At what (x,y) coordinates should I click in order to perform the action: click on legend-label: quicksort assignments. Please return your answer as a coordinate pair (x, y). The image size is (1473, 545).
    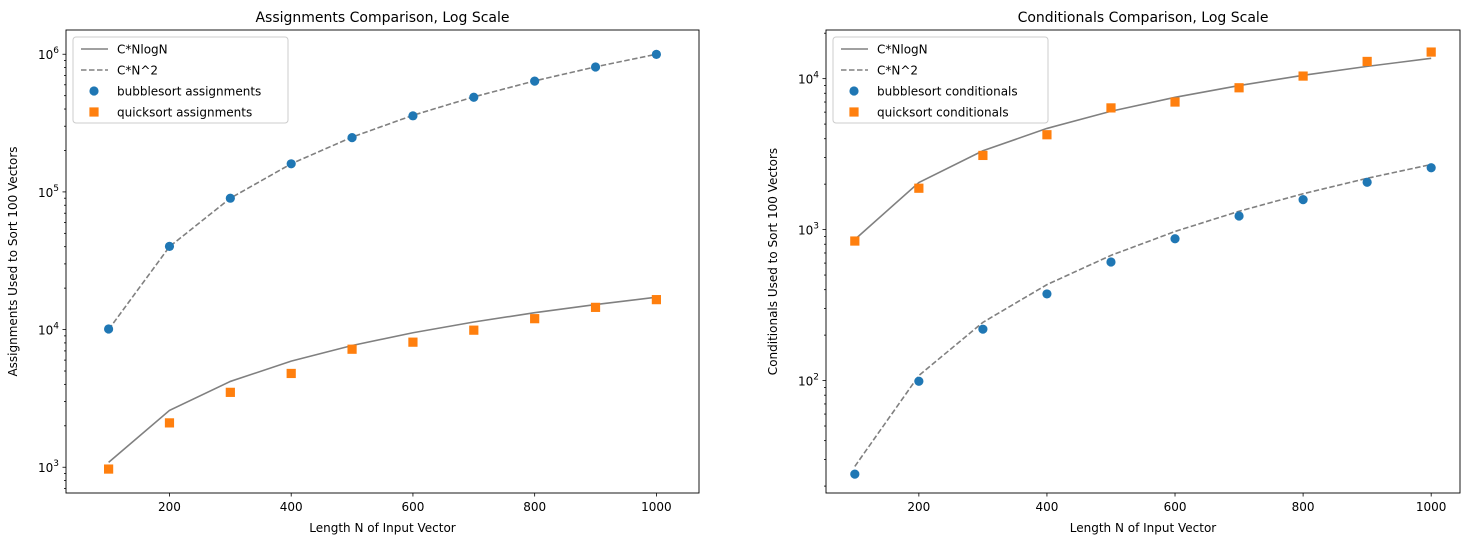
    Looking at the image, I should click on (184, 113).